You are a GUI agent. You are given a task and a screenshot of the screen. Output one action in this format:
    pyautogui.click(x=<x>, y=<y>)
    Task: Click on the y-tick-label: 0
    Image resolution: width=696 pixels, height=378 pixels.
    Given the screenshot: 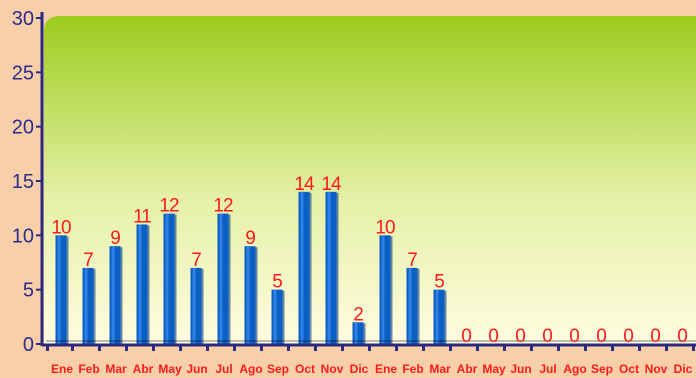 What is the action you would take?
    pyautogui.click(x=28, y=345)
    